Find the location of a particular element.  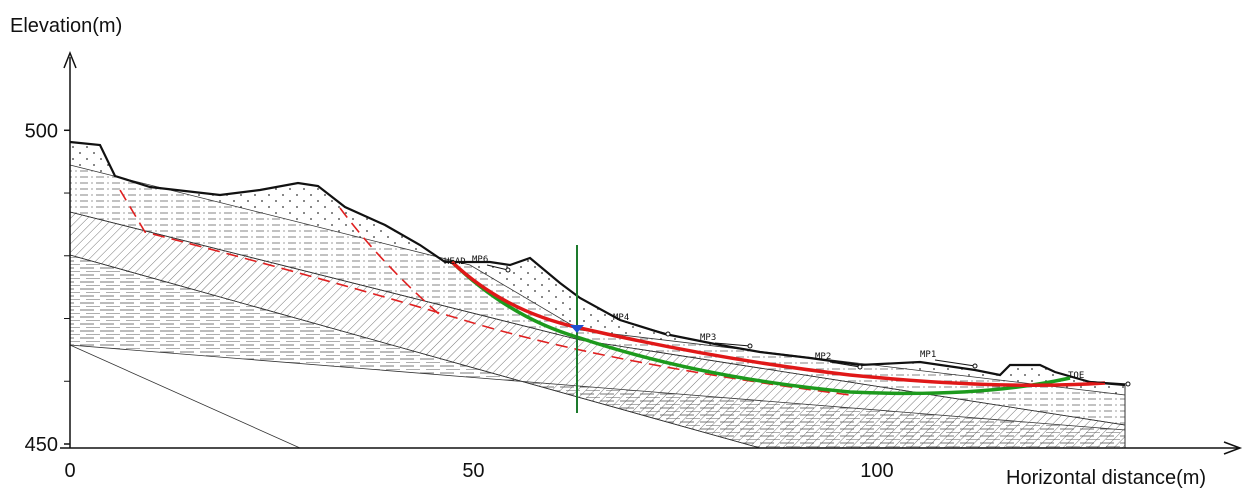

y-arrow is located at coordinates (70, 59).